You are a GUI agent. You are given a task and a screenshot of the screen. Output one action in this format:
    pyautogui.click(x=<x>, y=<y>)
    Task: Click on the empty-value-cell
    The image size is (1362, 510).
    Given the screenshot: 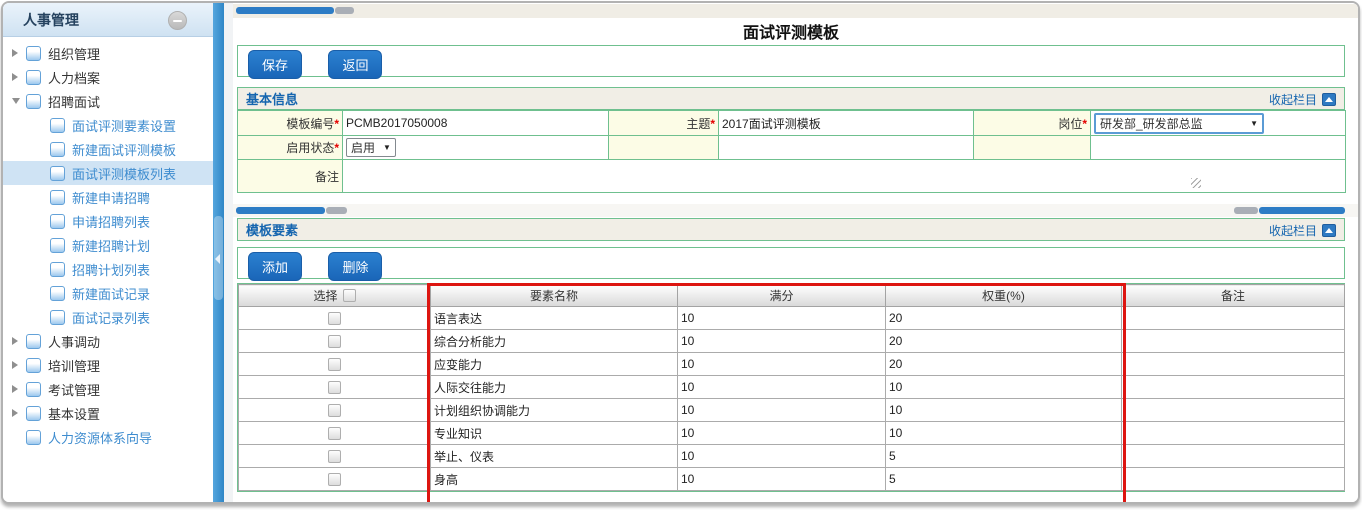 What is the action you would take?
    pyautogui.click(x=846, y=147)
    